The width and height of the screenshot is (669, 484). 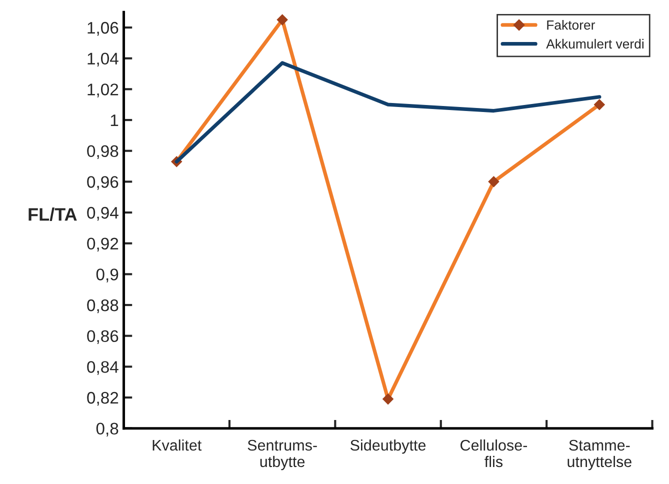 What do you see at coordinates (494, 453) in the screenshot?
I see `x-tick-label: Cellulose- flis` at bounding box center [494, 453].